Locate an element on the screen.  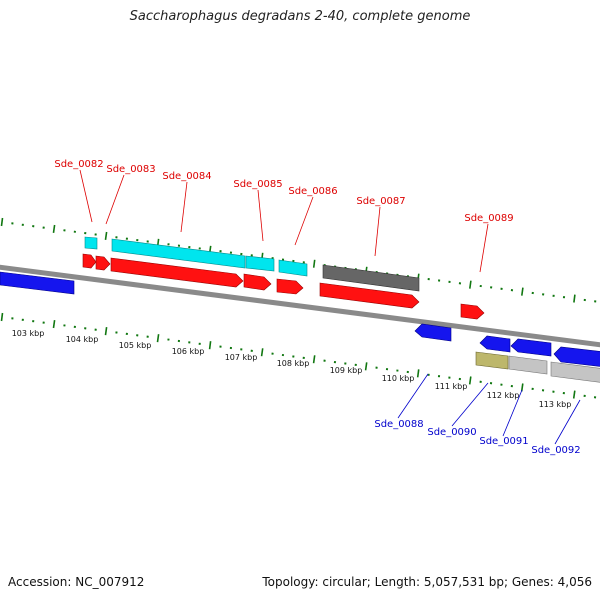
inner-tick-track is located at coordinates (298, 355).